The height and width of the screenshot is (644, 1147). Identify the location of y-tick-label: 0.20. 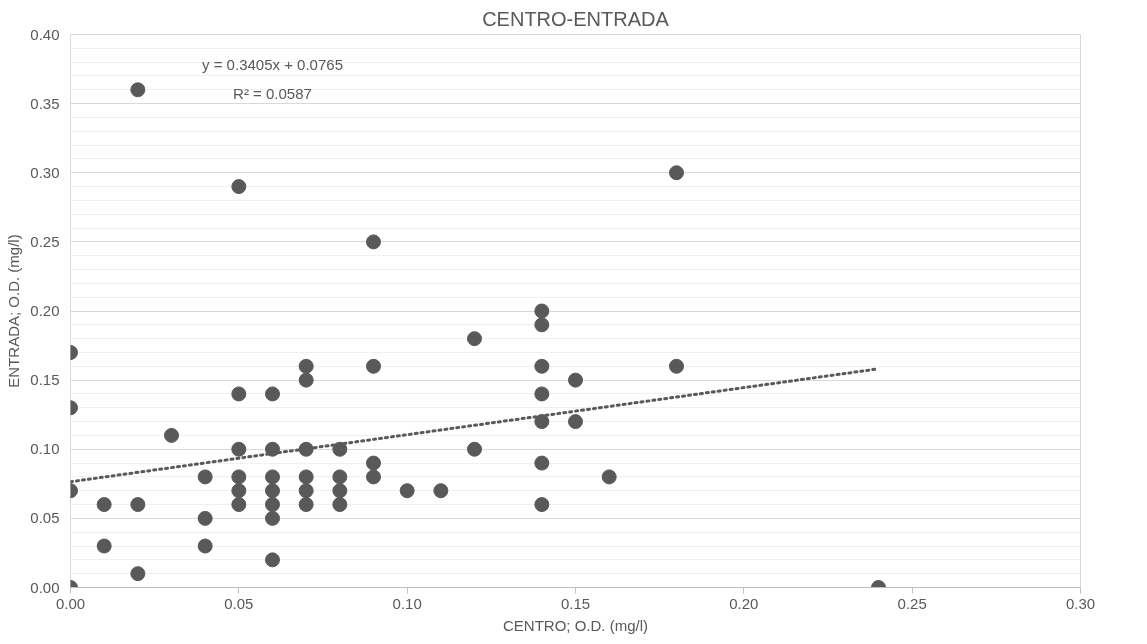
(45, 310).